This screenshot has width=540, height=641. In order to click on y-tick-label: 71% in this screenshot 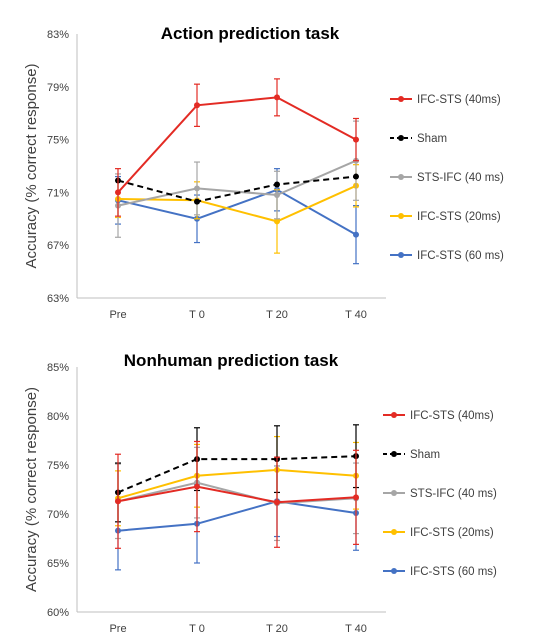, I will do `click(58, 193)`.